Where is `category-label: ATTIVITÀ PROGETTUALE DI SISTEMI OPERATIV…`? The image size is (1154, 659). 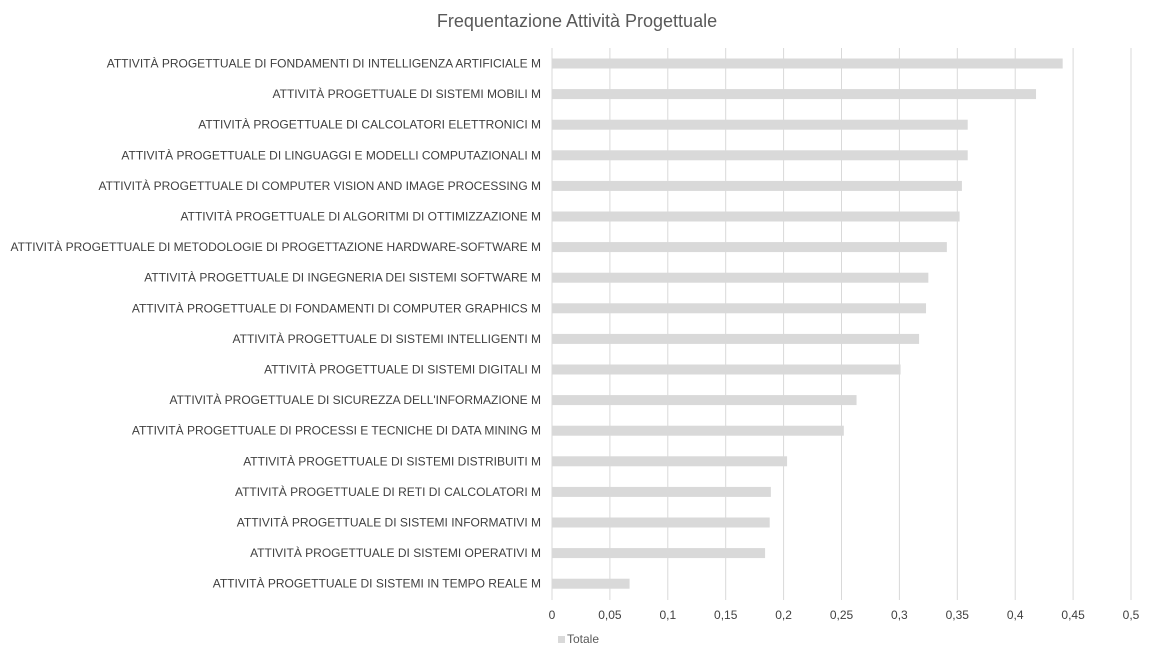 category-label: ATTIVITÀ PROGETTUALE DI SISTEMI OPERATIV… is located at coordinates (395, 552).